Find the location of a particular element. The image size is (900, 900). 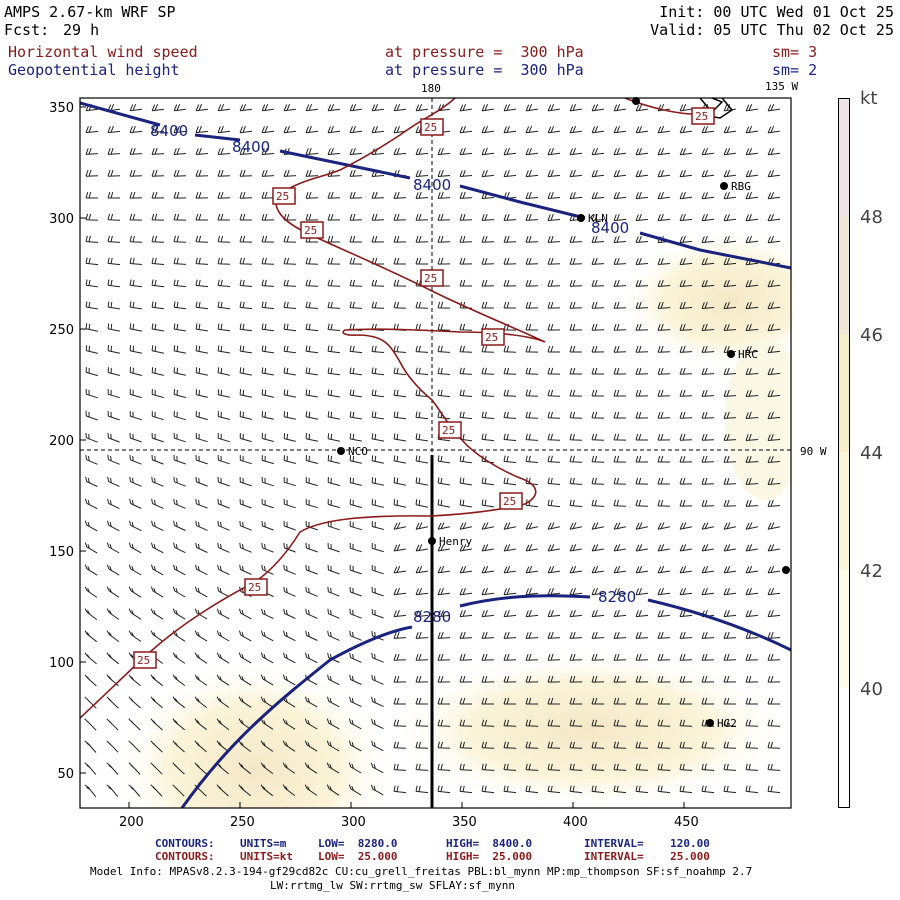

field-2-smoothing: sm= 2 is located at coordinates (795, 70).